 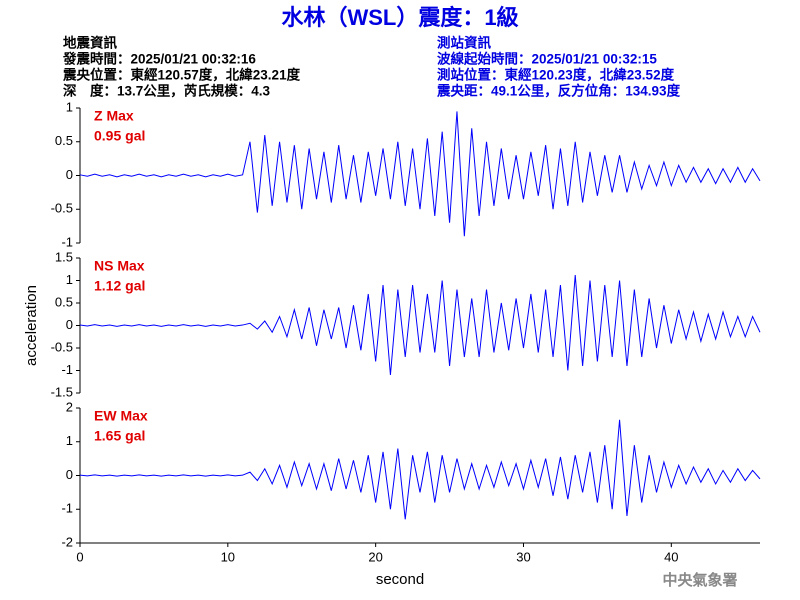 What do you see at coordinates (119, 266) in the screenshot?
I see `annotation: NS Max` at bounding box center [119, 266].